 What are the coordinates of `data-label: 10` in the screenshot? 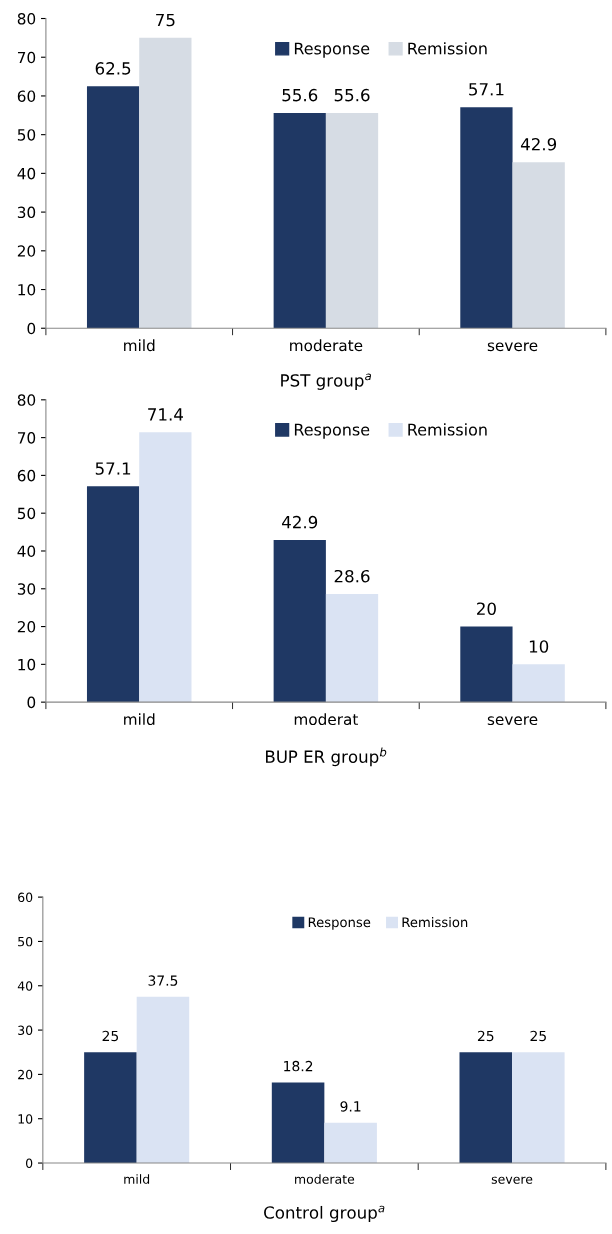 It's located at (539, 646).